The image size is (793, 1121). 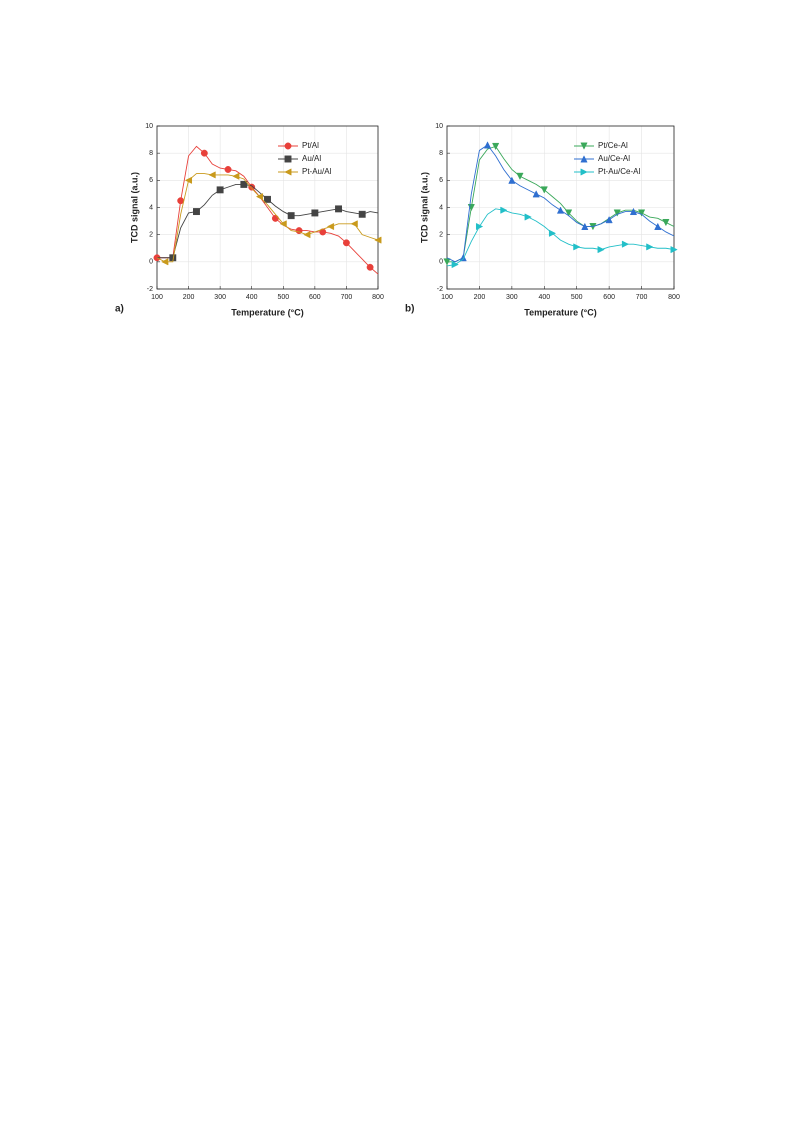 What do you see at coordinates (310, 145) in the screenshot?
I see `legend-label: Pt/Al` at bounding box center [310, 145].